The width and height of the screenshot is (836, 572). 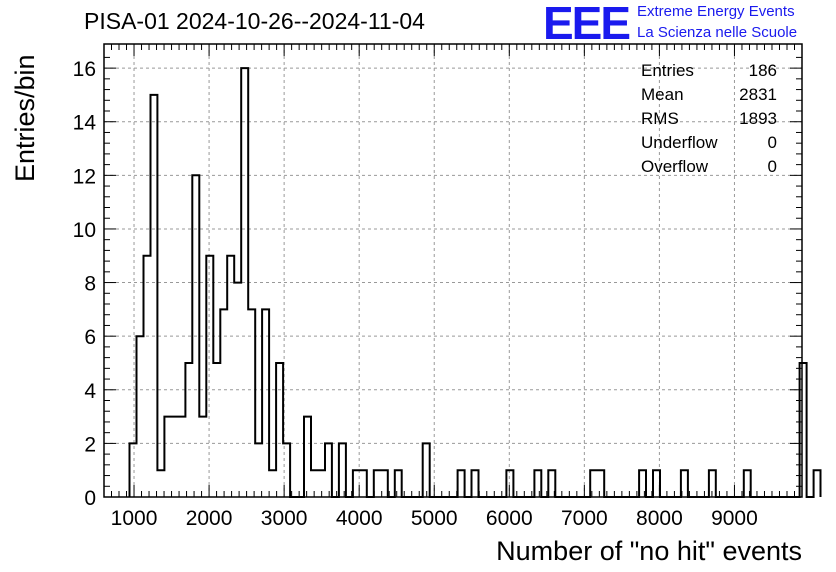 I want to click on stat-label: Mean, so click(x=662, y=94).